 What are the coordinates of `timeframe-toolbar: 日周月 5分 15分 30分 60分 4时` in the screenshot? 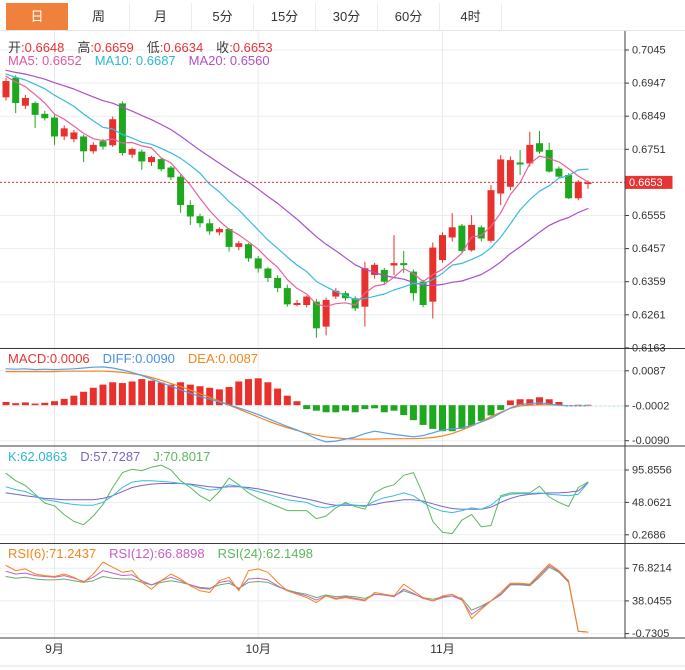 It's located at (342, 15).